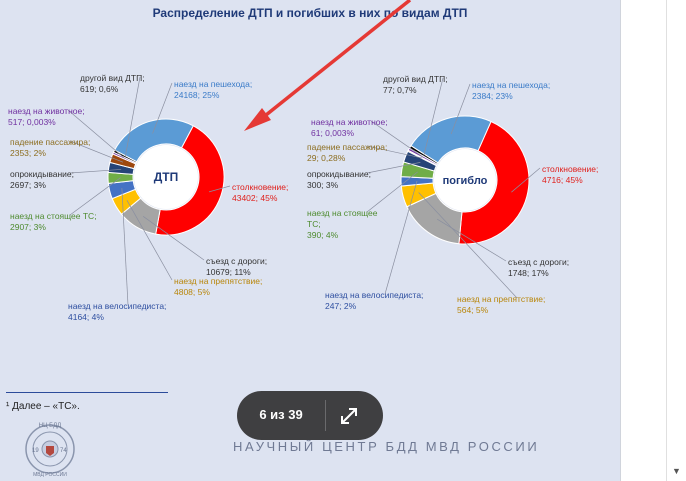  What do you see at coordinates (325, 415) in the screenshot?
I see `toolbar-divider` at bounding box center [325, 415].